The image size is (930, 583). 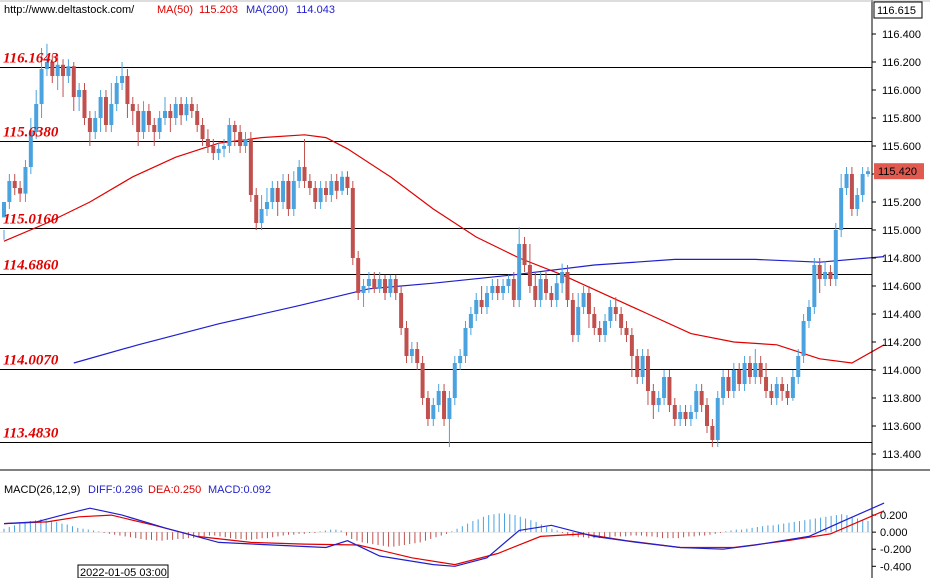 What do you see at coordinates (31, 59) in the screenshot?
I see `level-label: 116.1643` at bounding box center [31, 59].